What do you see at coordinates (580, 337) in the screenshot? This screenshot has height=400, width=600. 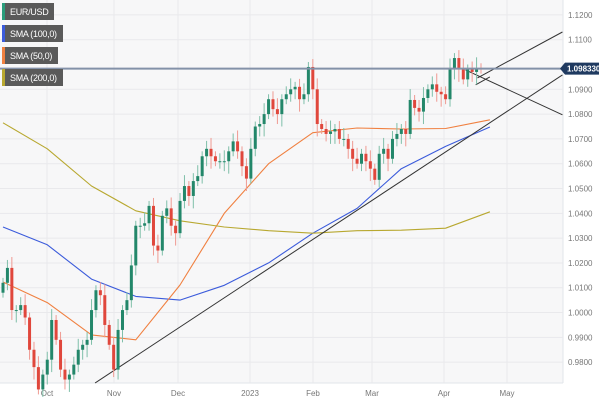 I see `y-tick-label: 0.9900` at bounding box center [580, 337].